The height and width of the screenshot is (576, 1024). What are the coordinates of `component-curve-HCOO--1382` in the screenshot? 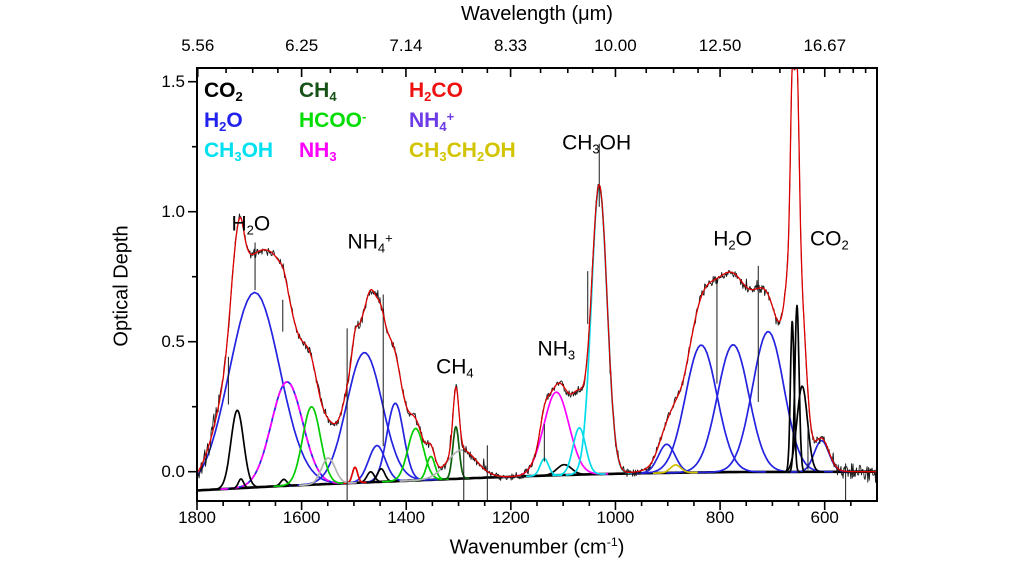 It's located at (415, 455).